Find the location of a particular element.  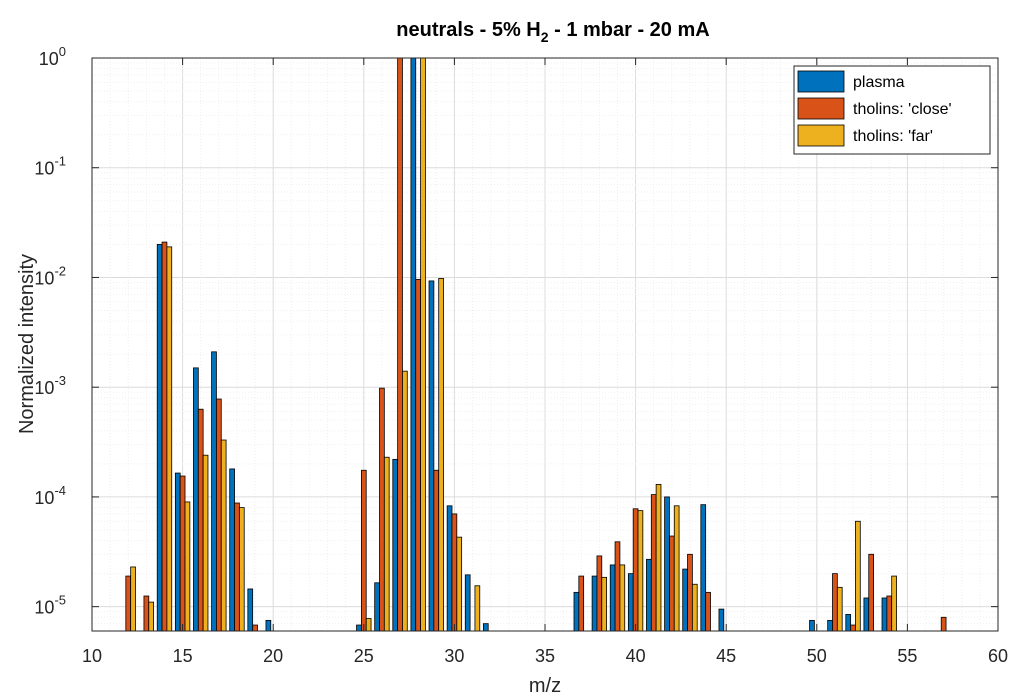

x-tick-label: 60 is located at coordinates (998, 656).